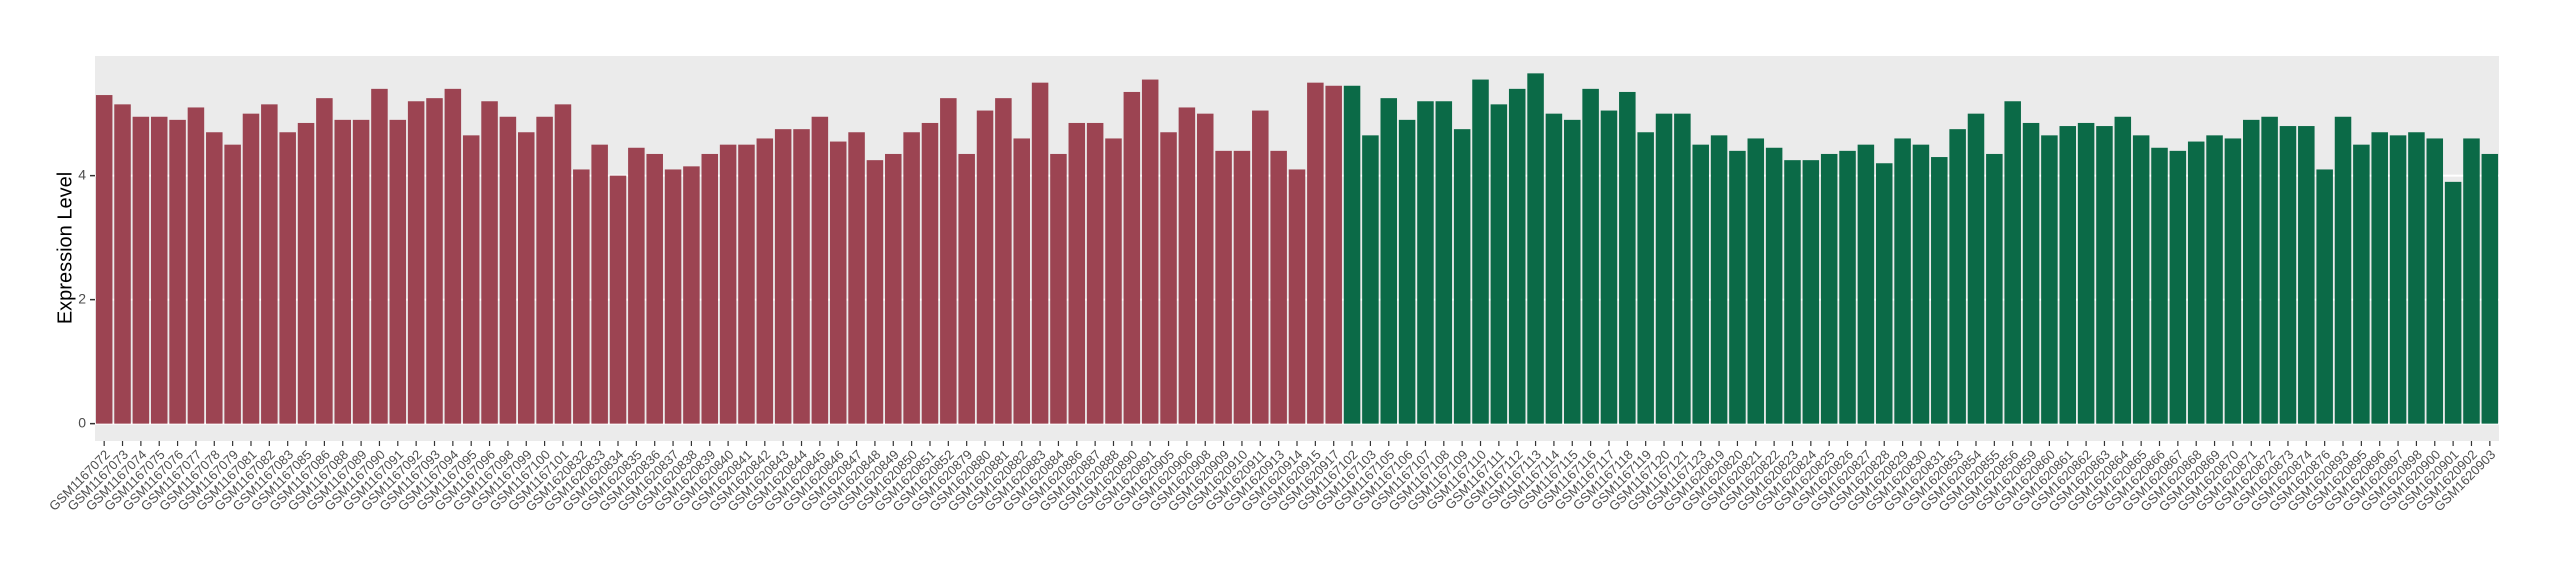 Image resolution: width=2560 pixels, height=580 pixels. Describe the element at coordinates (82, 174) in the screenshot. I see `y-tick-label: 4` at that location.